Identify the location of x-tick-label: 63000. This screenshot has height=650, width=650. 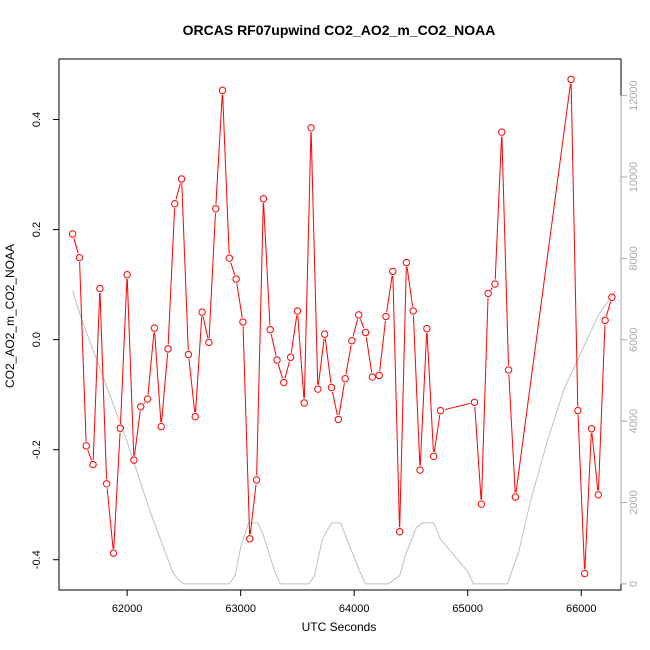
(240, 609).